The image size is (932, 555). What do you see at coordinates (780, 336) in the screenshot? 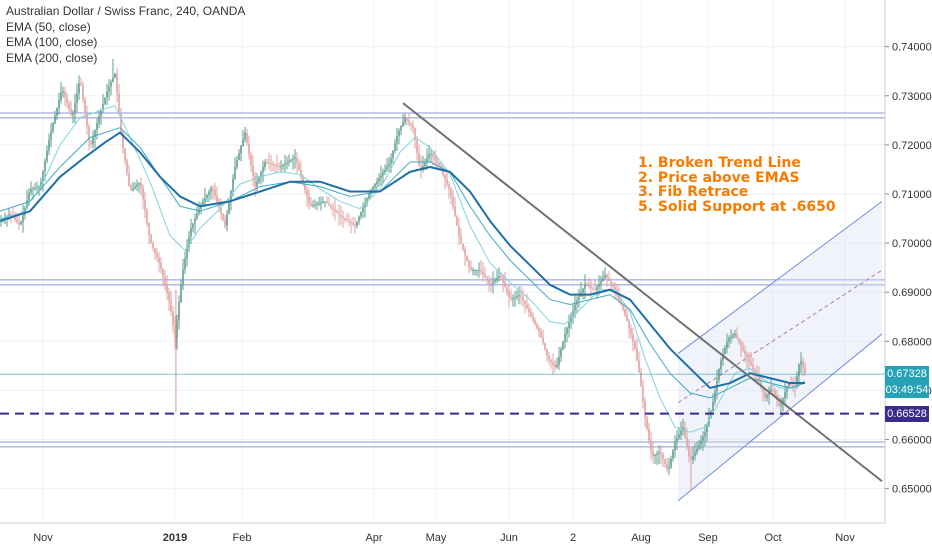
I see `channel-middle-line` at bounding box center [780, 336].